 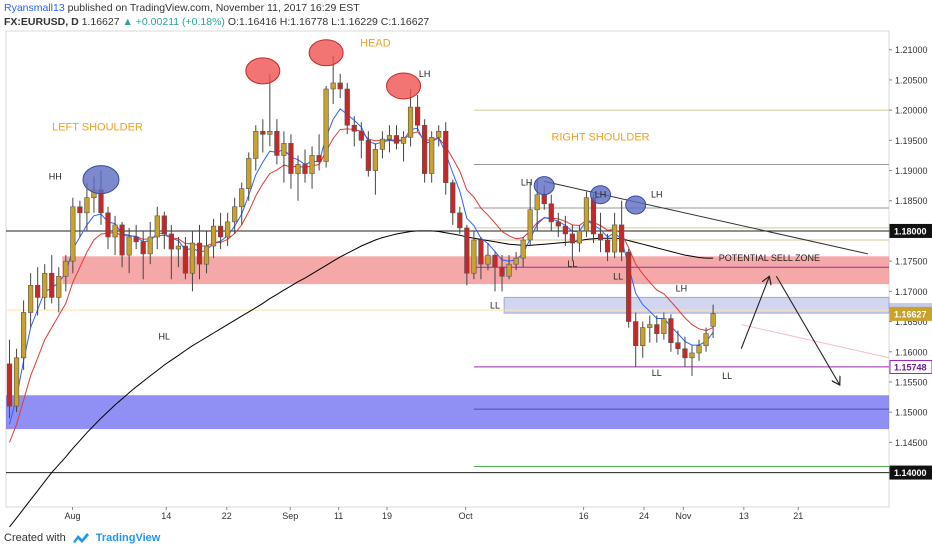 I want to click on time-axis: Aug 14 22 Sep 11 19 Oct 16 24 Nov 13 21, so click(x=434, y=514).